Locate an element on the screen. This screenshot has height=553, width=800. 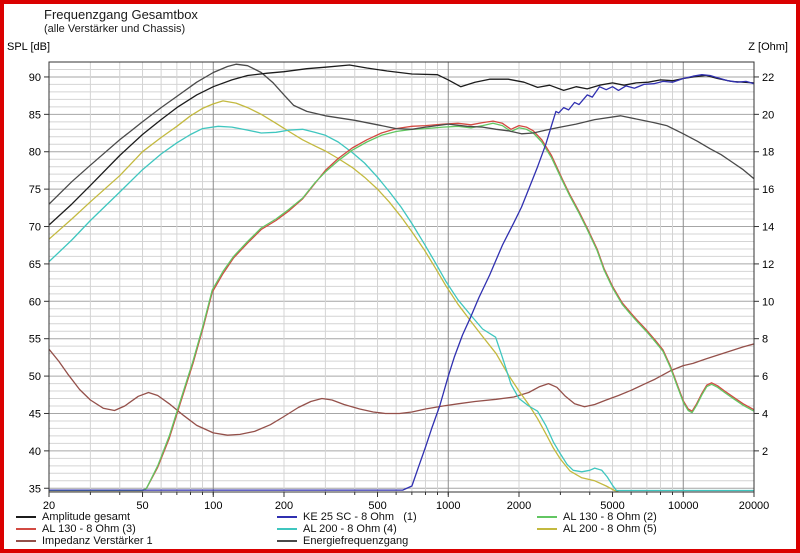
legend-label: Energiefrequenzgang is located at coordinates (356, 541).